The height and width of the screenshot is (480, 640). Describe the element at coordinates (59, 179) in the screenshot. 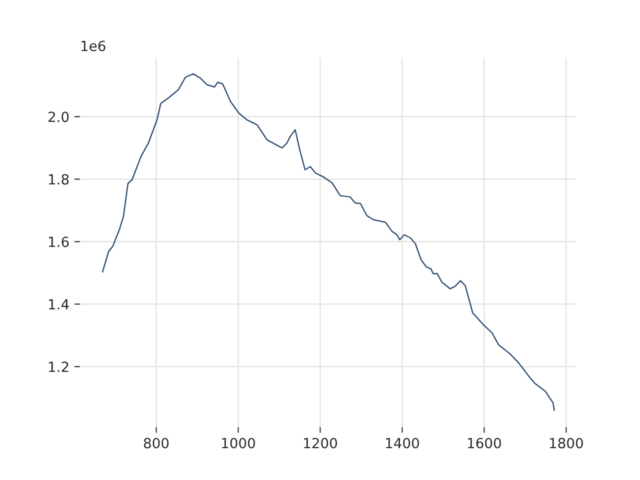

I see `y-tick-label: 1.8` at that location.